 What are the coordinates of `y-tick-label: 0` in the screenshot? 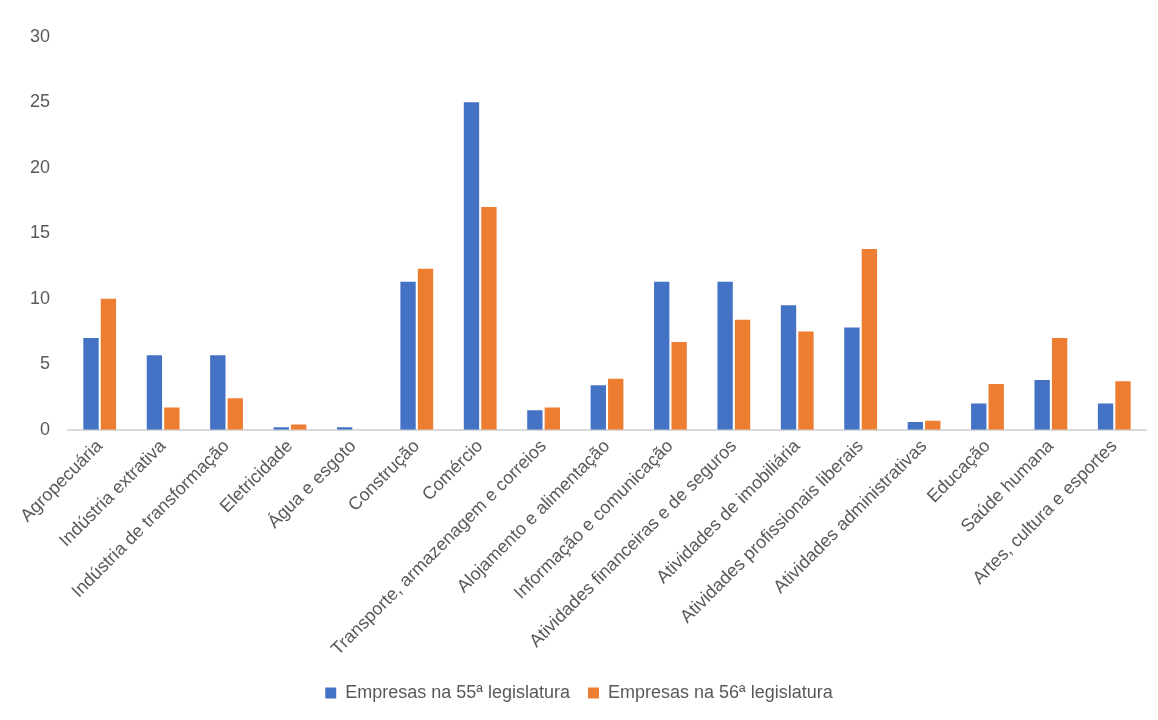 It's located at (45, 428).